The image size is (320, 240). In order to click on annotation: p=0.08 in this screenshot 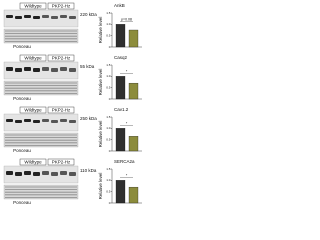, I will do `click(126, 19)`.